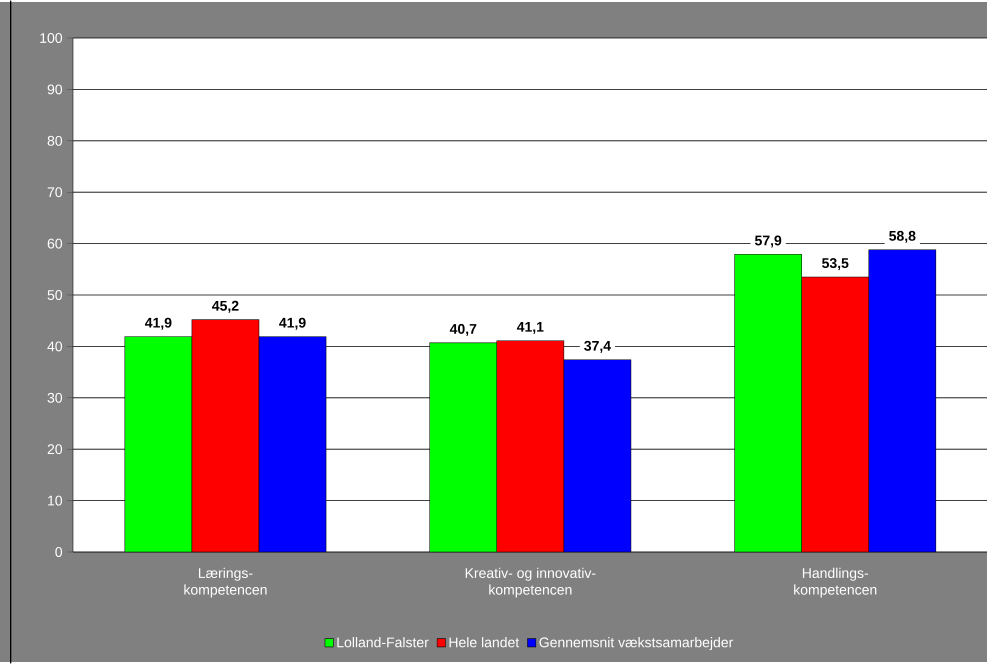  Describe the element at coordinates (531, 583) in the screenshot. I see `x-tick-label: Kreativ- og innovativ- kompetencen` at that location.